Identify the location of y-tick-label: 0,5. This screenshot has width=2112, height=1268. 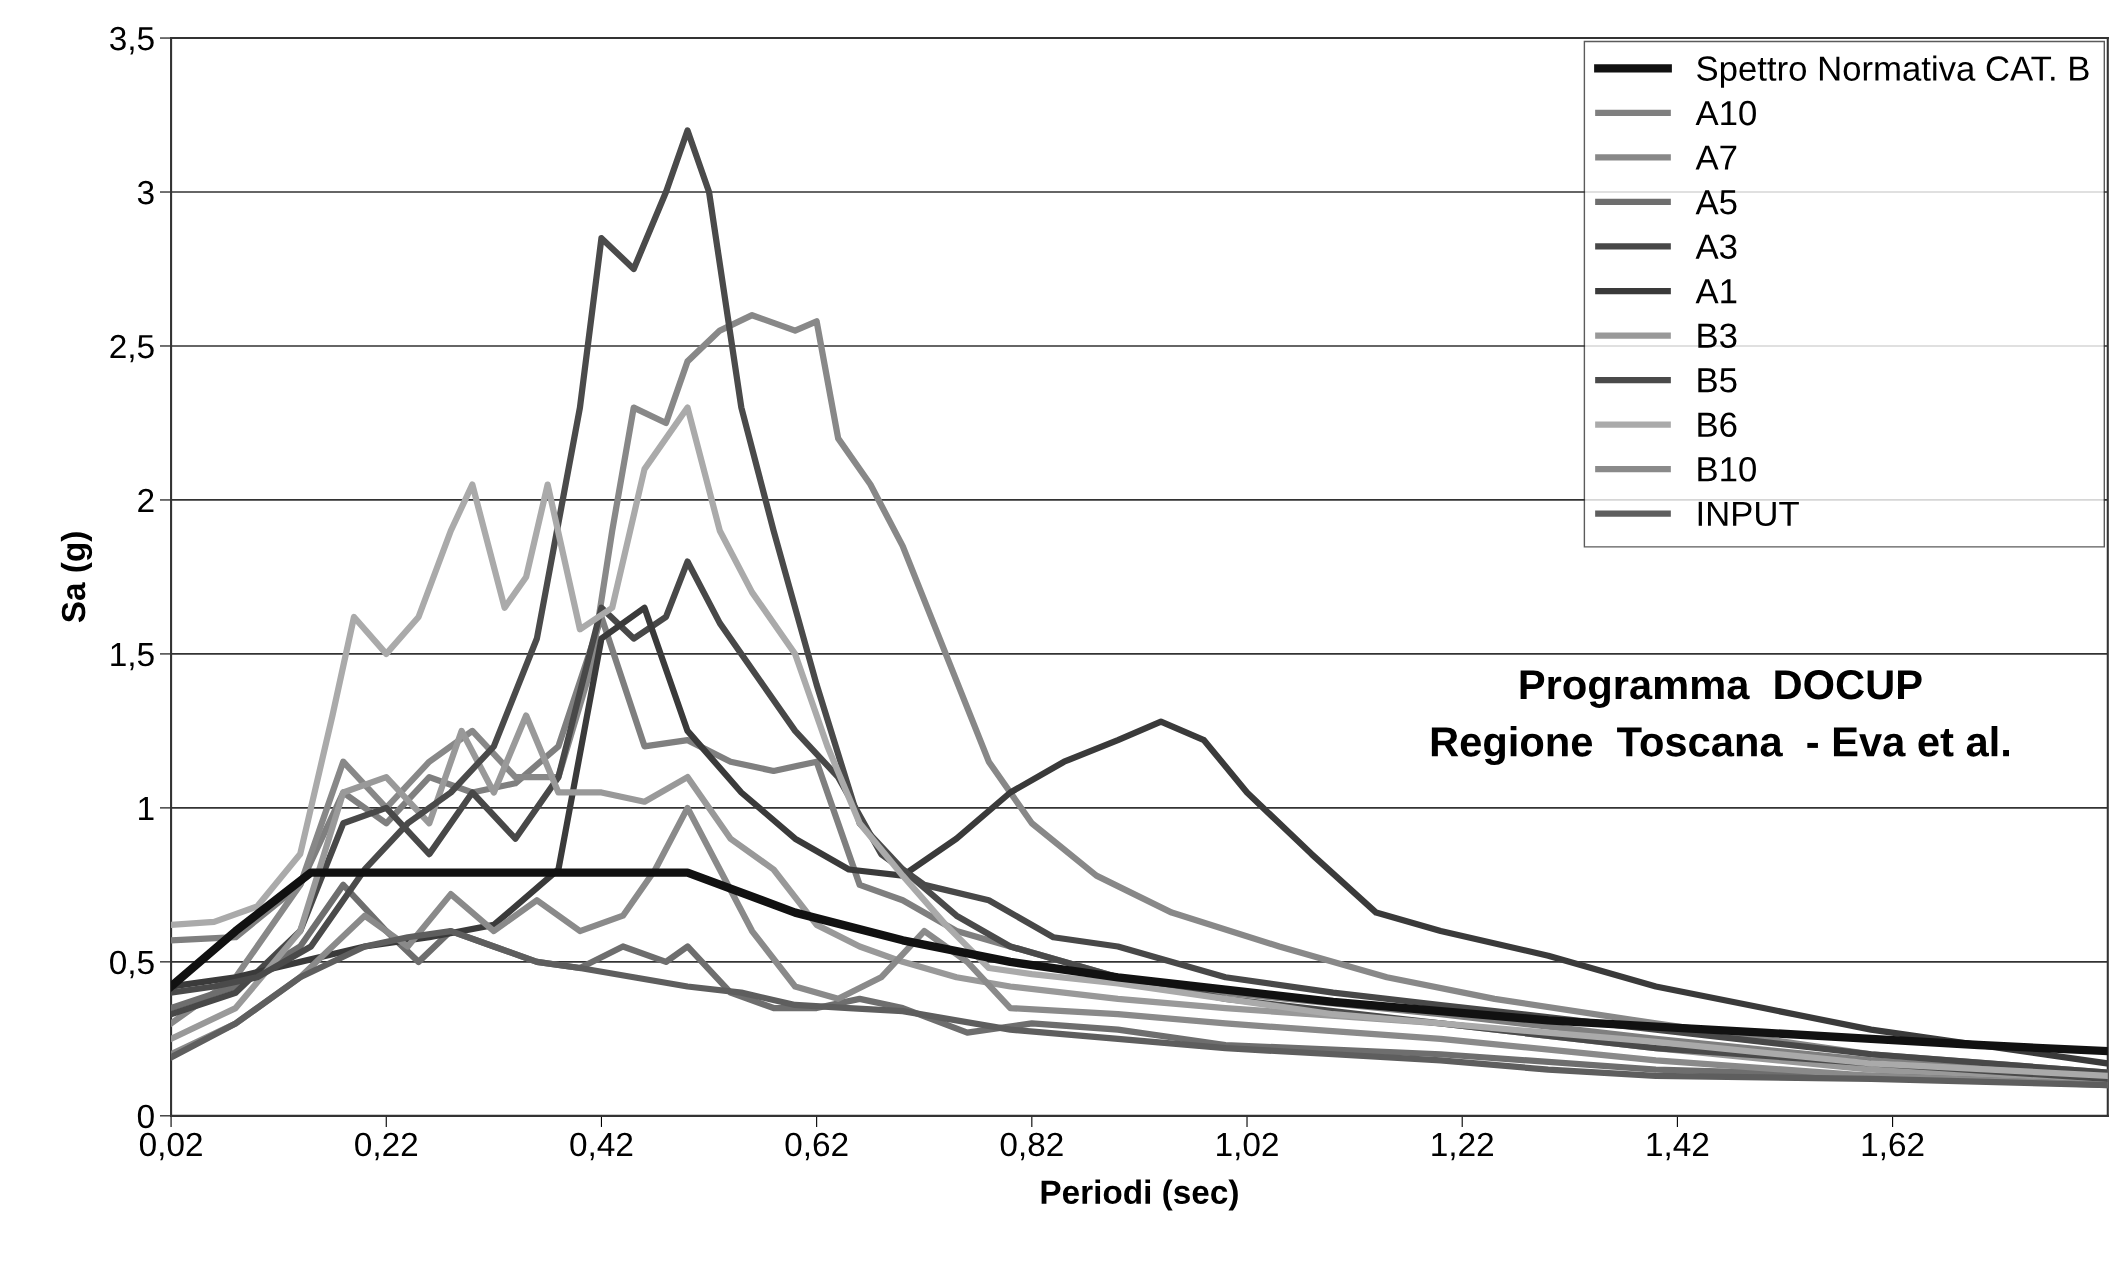
(132, 964).